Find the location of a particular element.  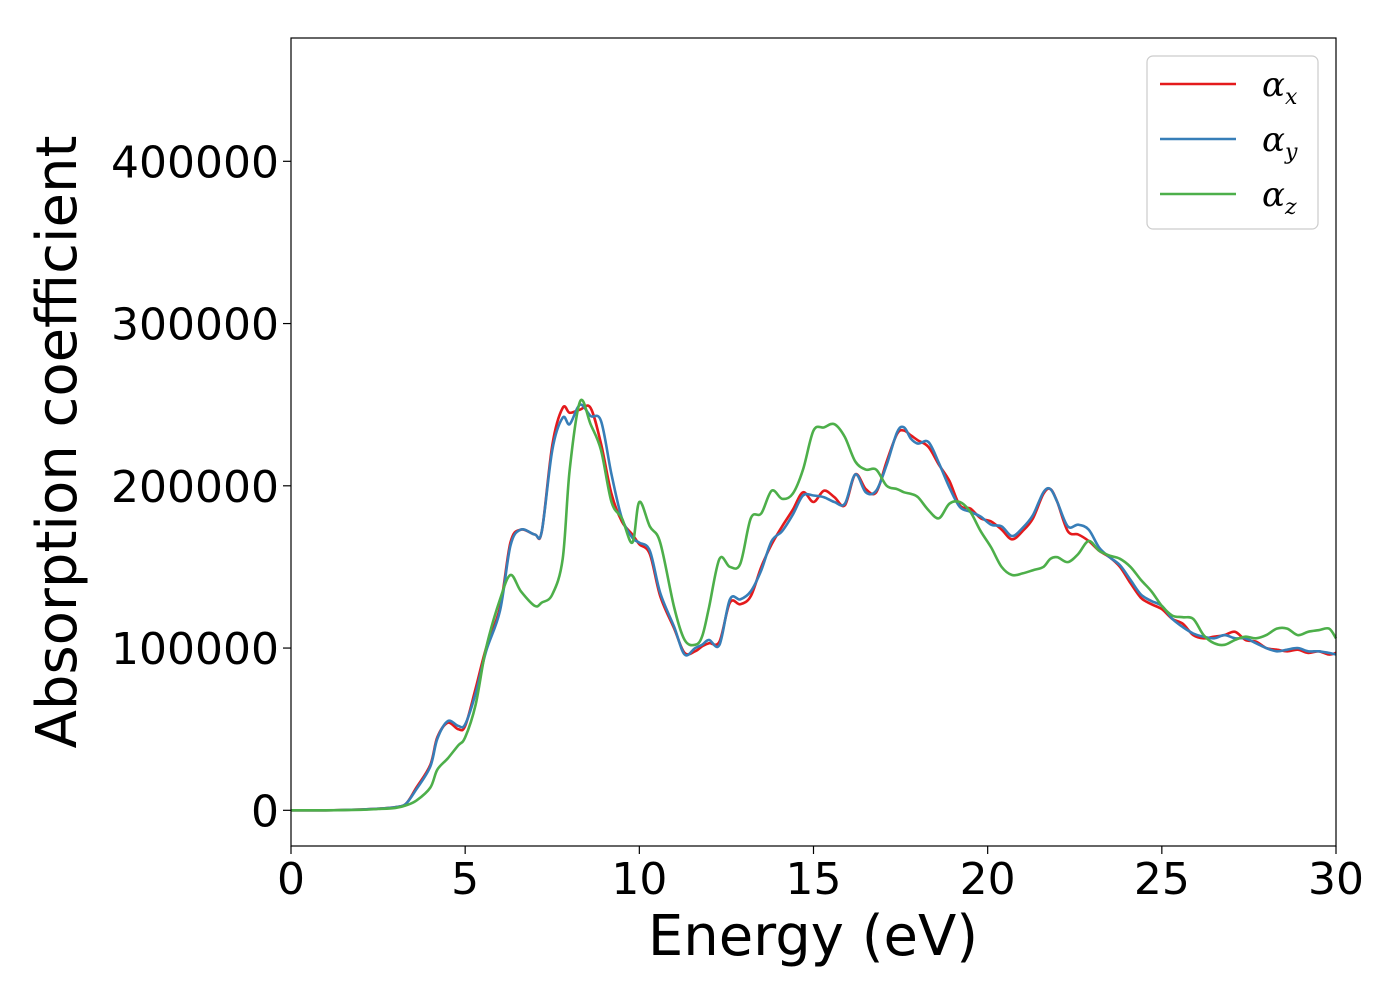

x-tick-label: 10 is located at coordinates (639, 879).